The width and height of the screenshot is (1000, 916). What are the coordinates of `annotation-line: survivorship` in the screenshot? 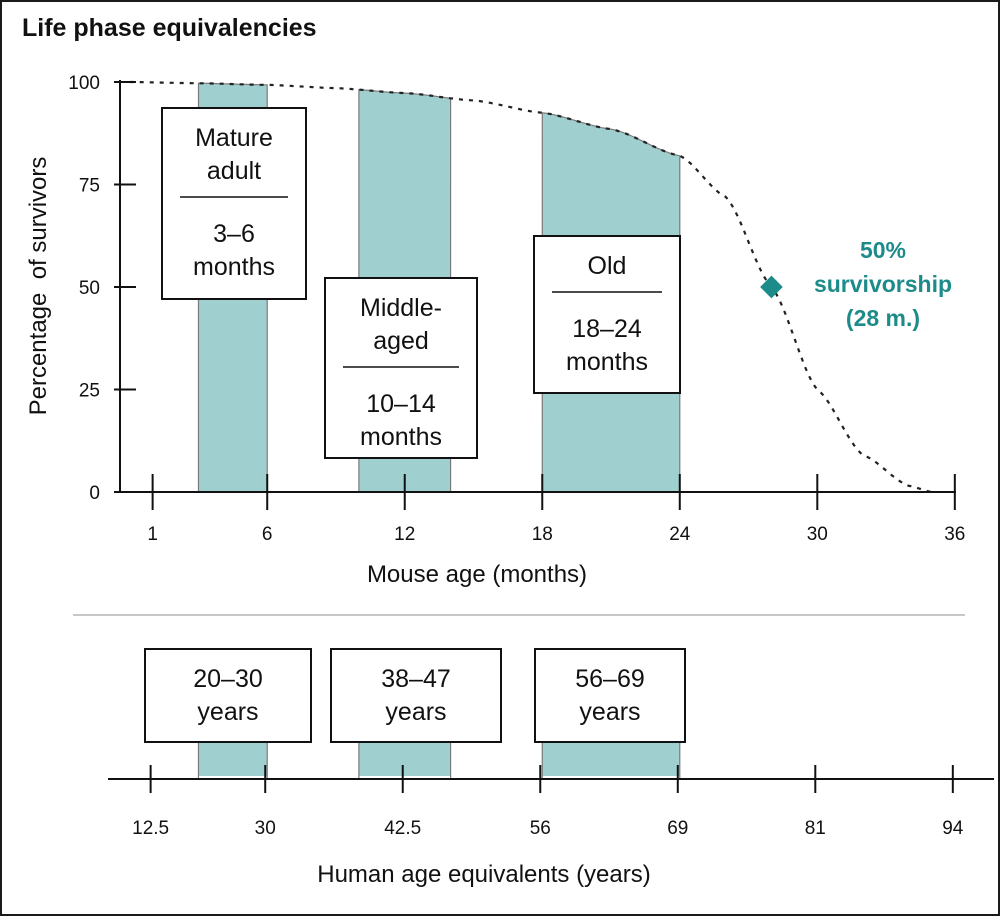 It's located at (883, 284).